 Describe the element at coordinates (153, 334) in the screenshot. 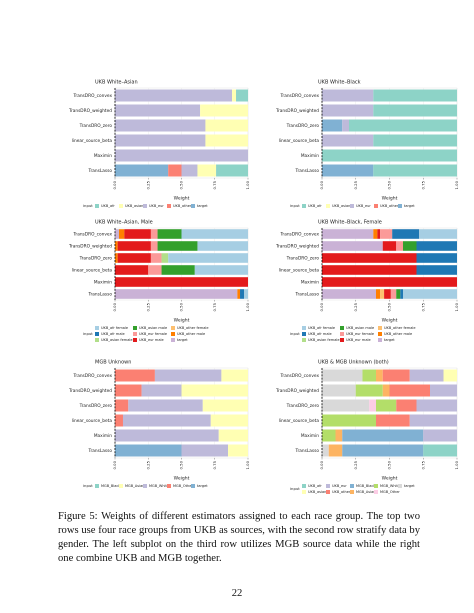

I see `legend-label: UKB_eur female` at that location.